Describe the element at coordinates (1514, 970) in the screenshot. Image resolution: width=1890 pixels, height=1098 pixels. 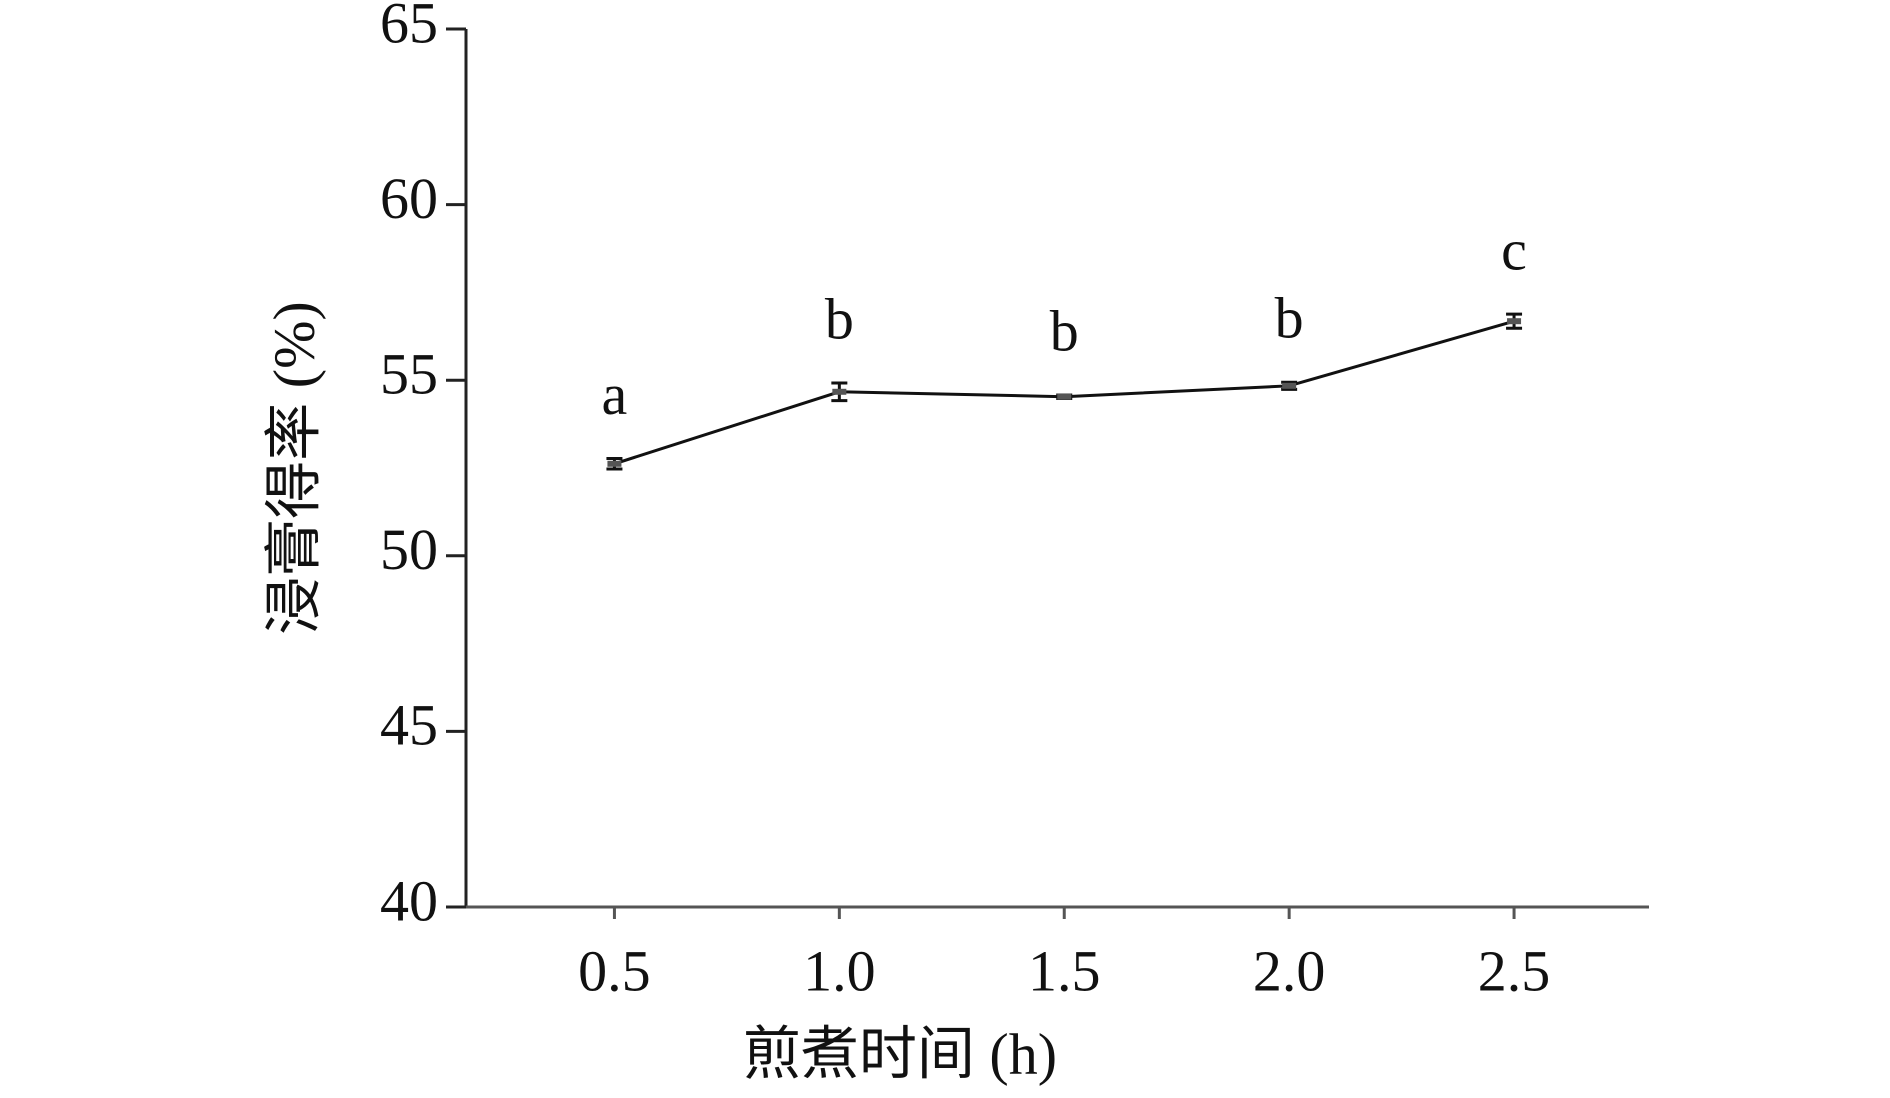
I see `x-tick-label: 2.5` at that location.